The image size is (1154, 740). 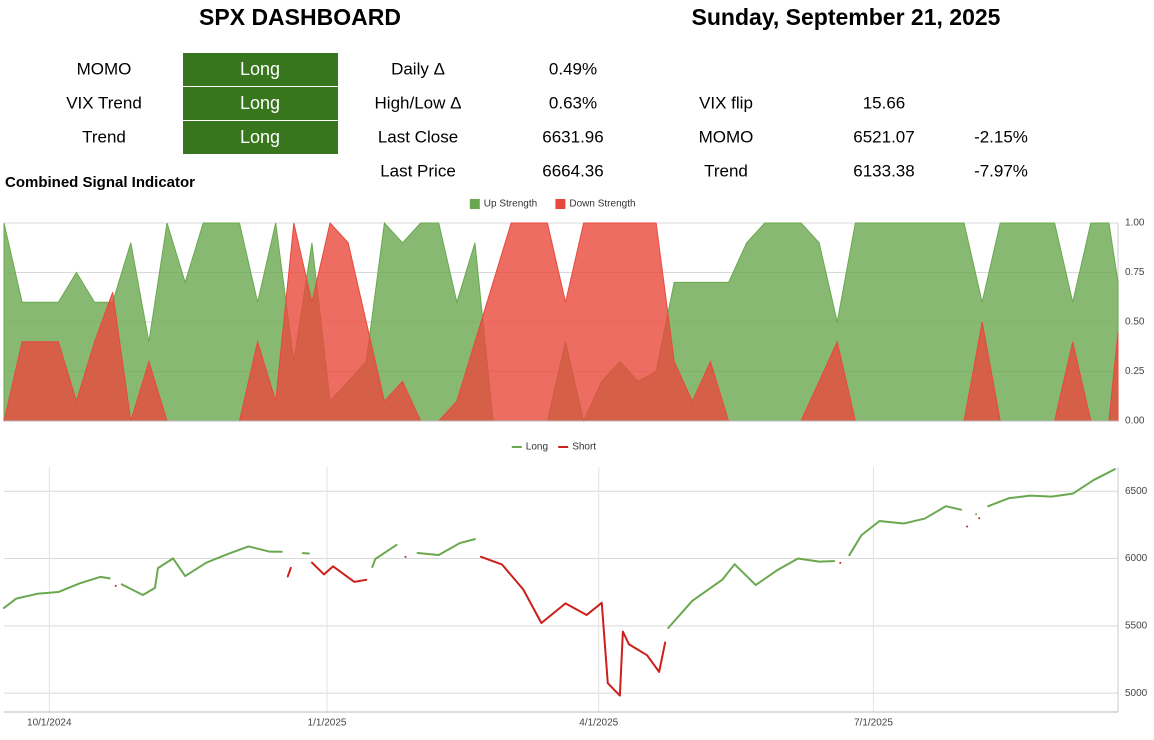 I want to click on stat-value: 0.63%, so click(x=573, y=102).